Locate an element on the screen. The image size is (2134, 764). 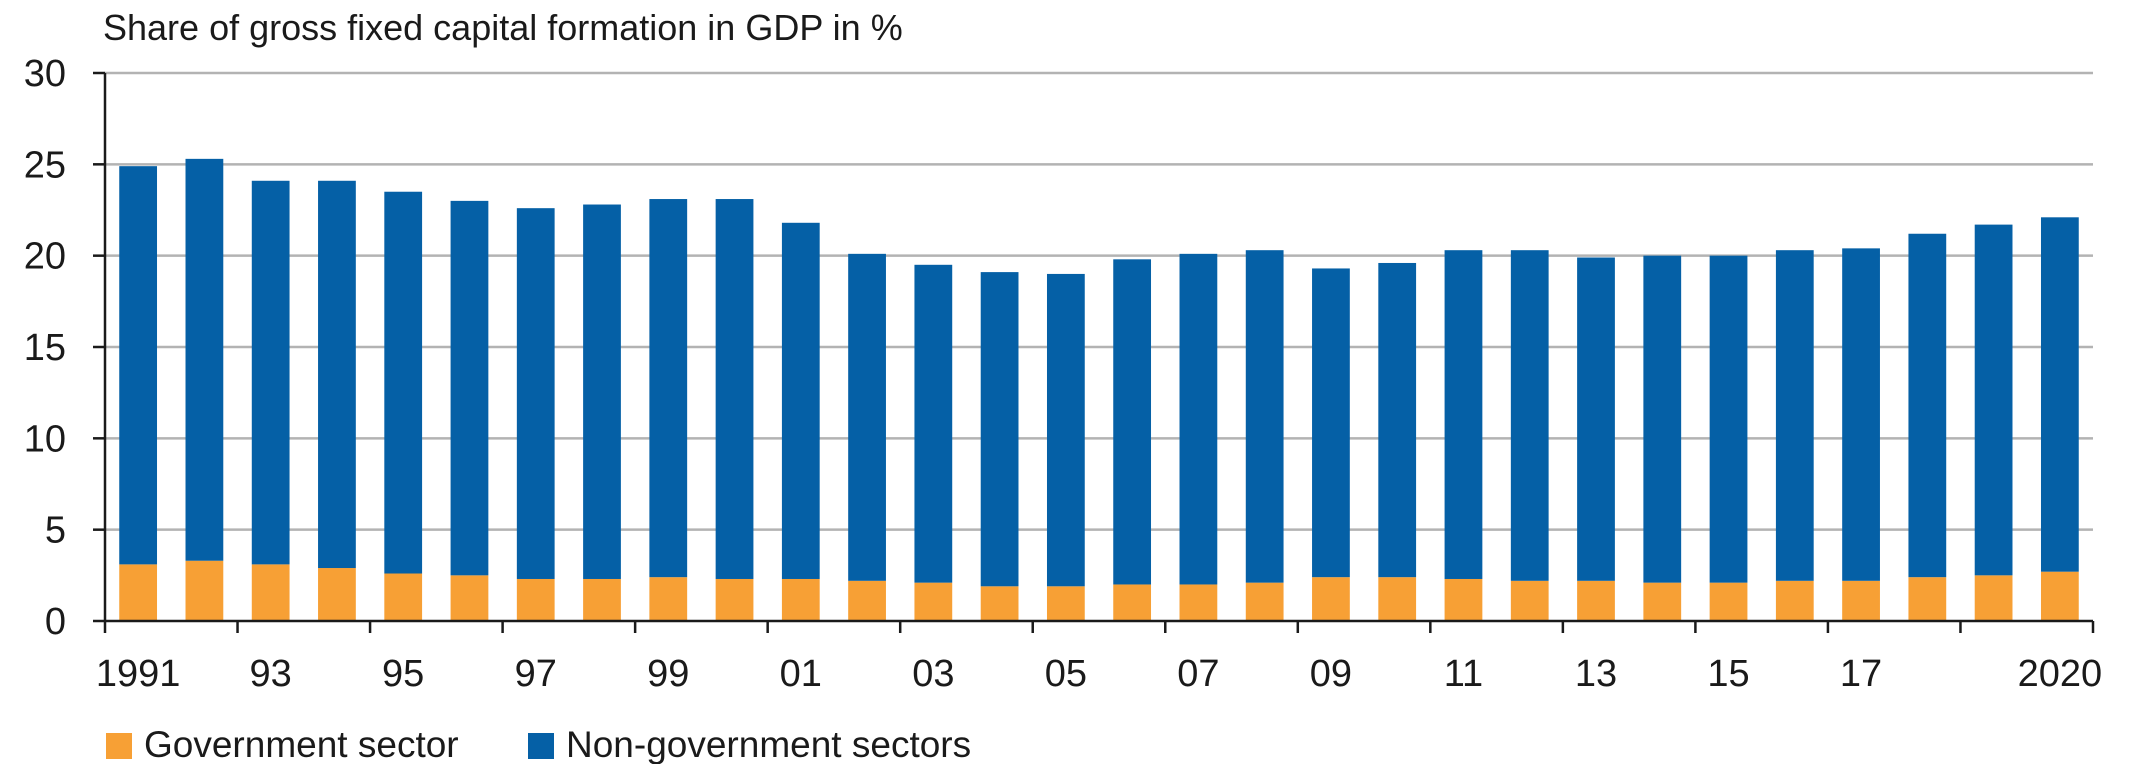
x-tick-label: 2020 is located at coordinates (2060, 674).